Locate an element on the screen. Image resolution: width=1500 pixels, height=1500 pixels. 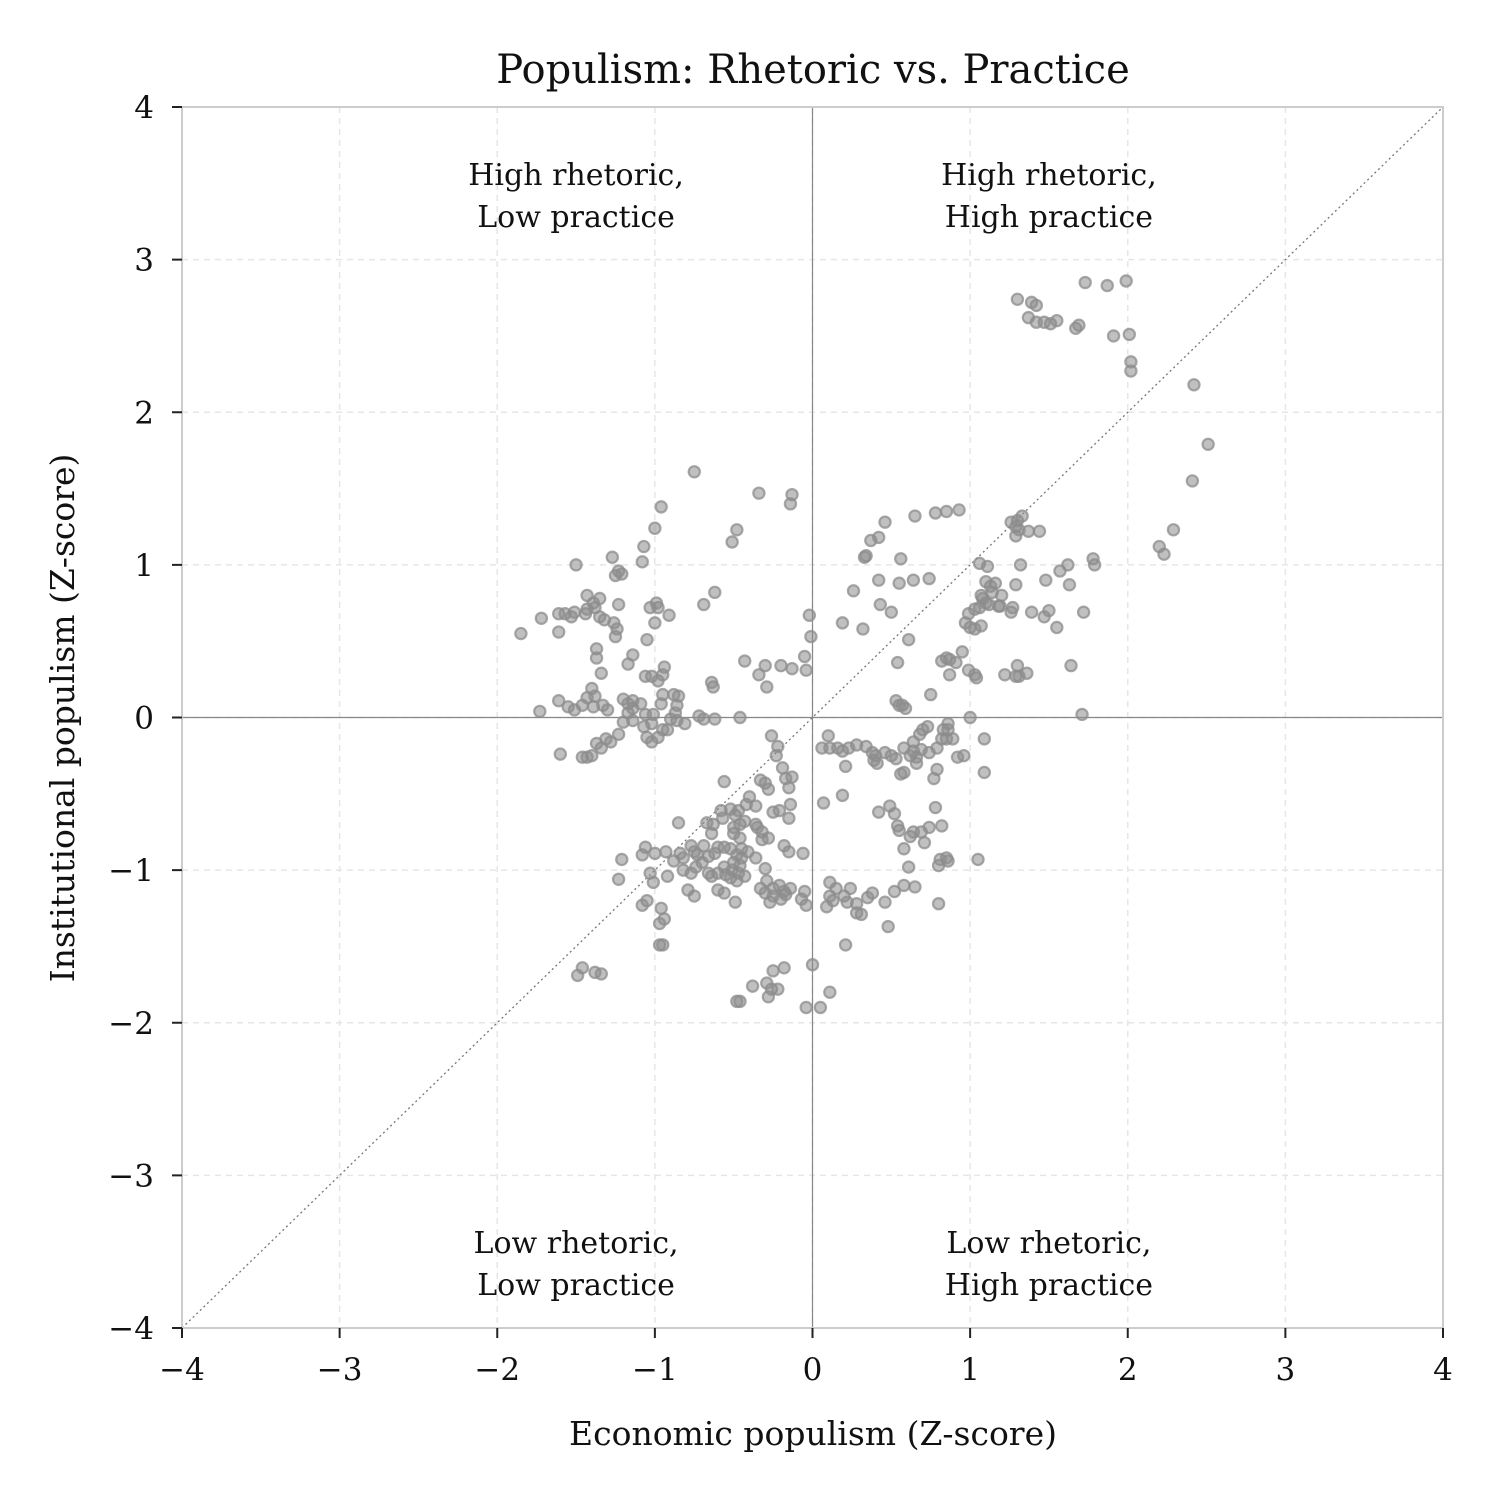
x-tick-label: 1 is located at coordinates (970, 1370).